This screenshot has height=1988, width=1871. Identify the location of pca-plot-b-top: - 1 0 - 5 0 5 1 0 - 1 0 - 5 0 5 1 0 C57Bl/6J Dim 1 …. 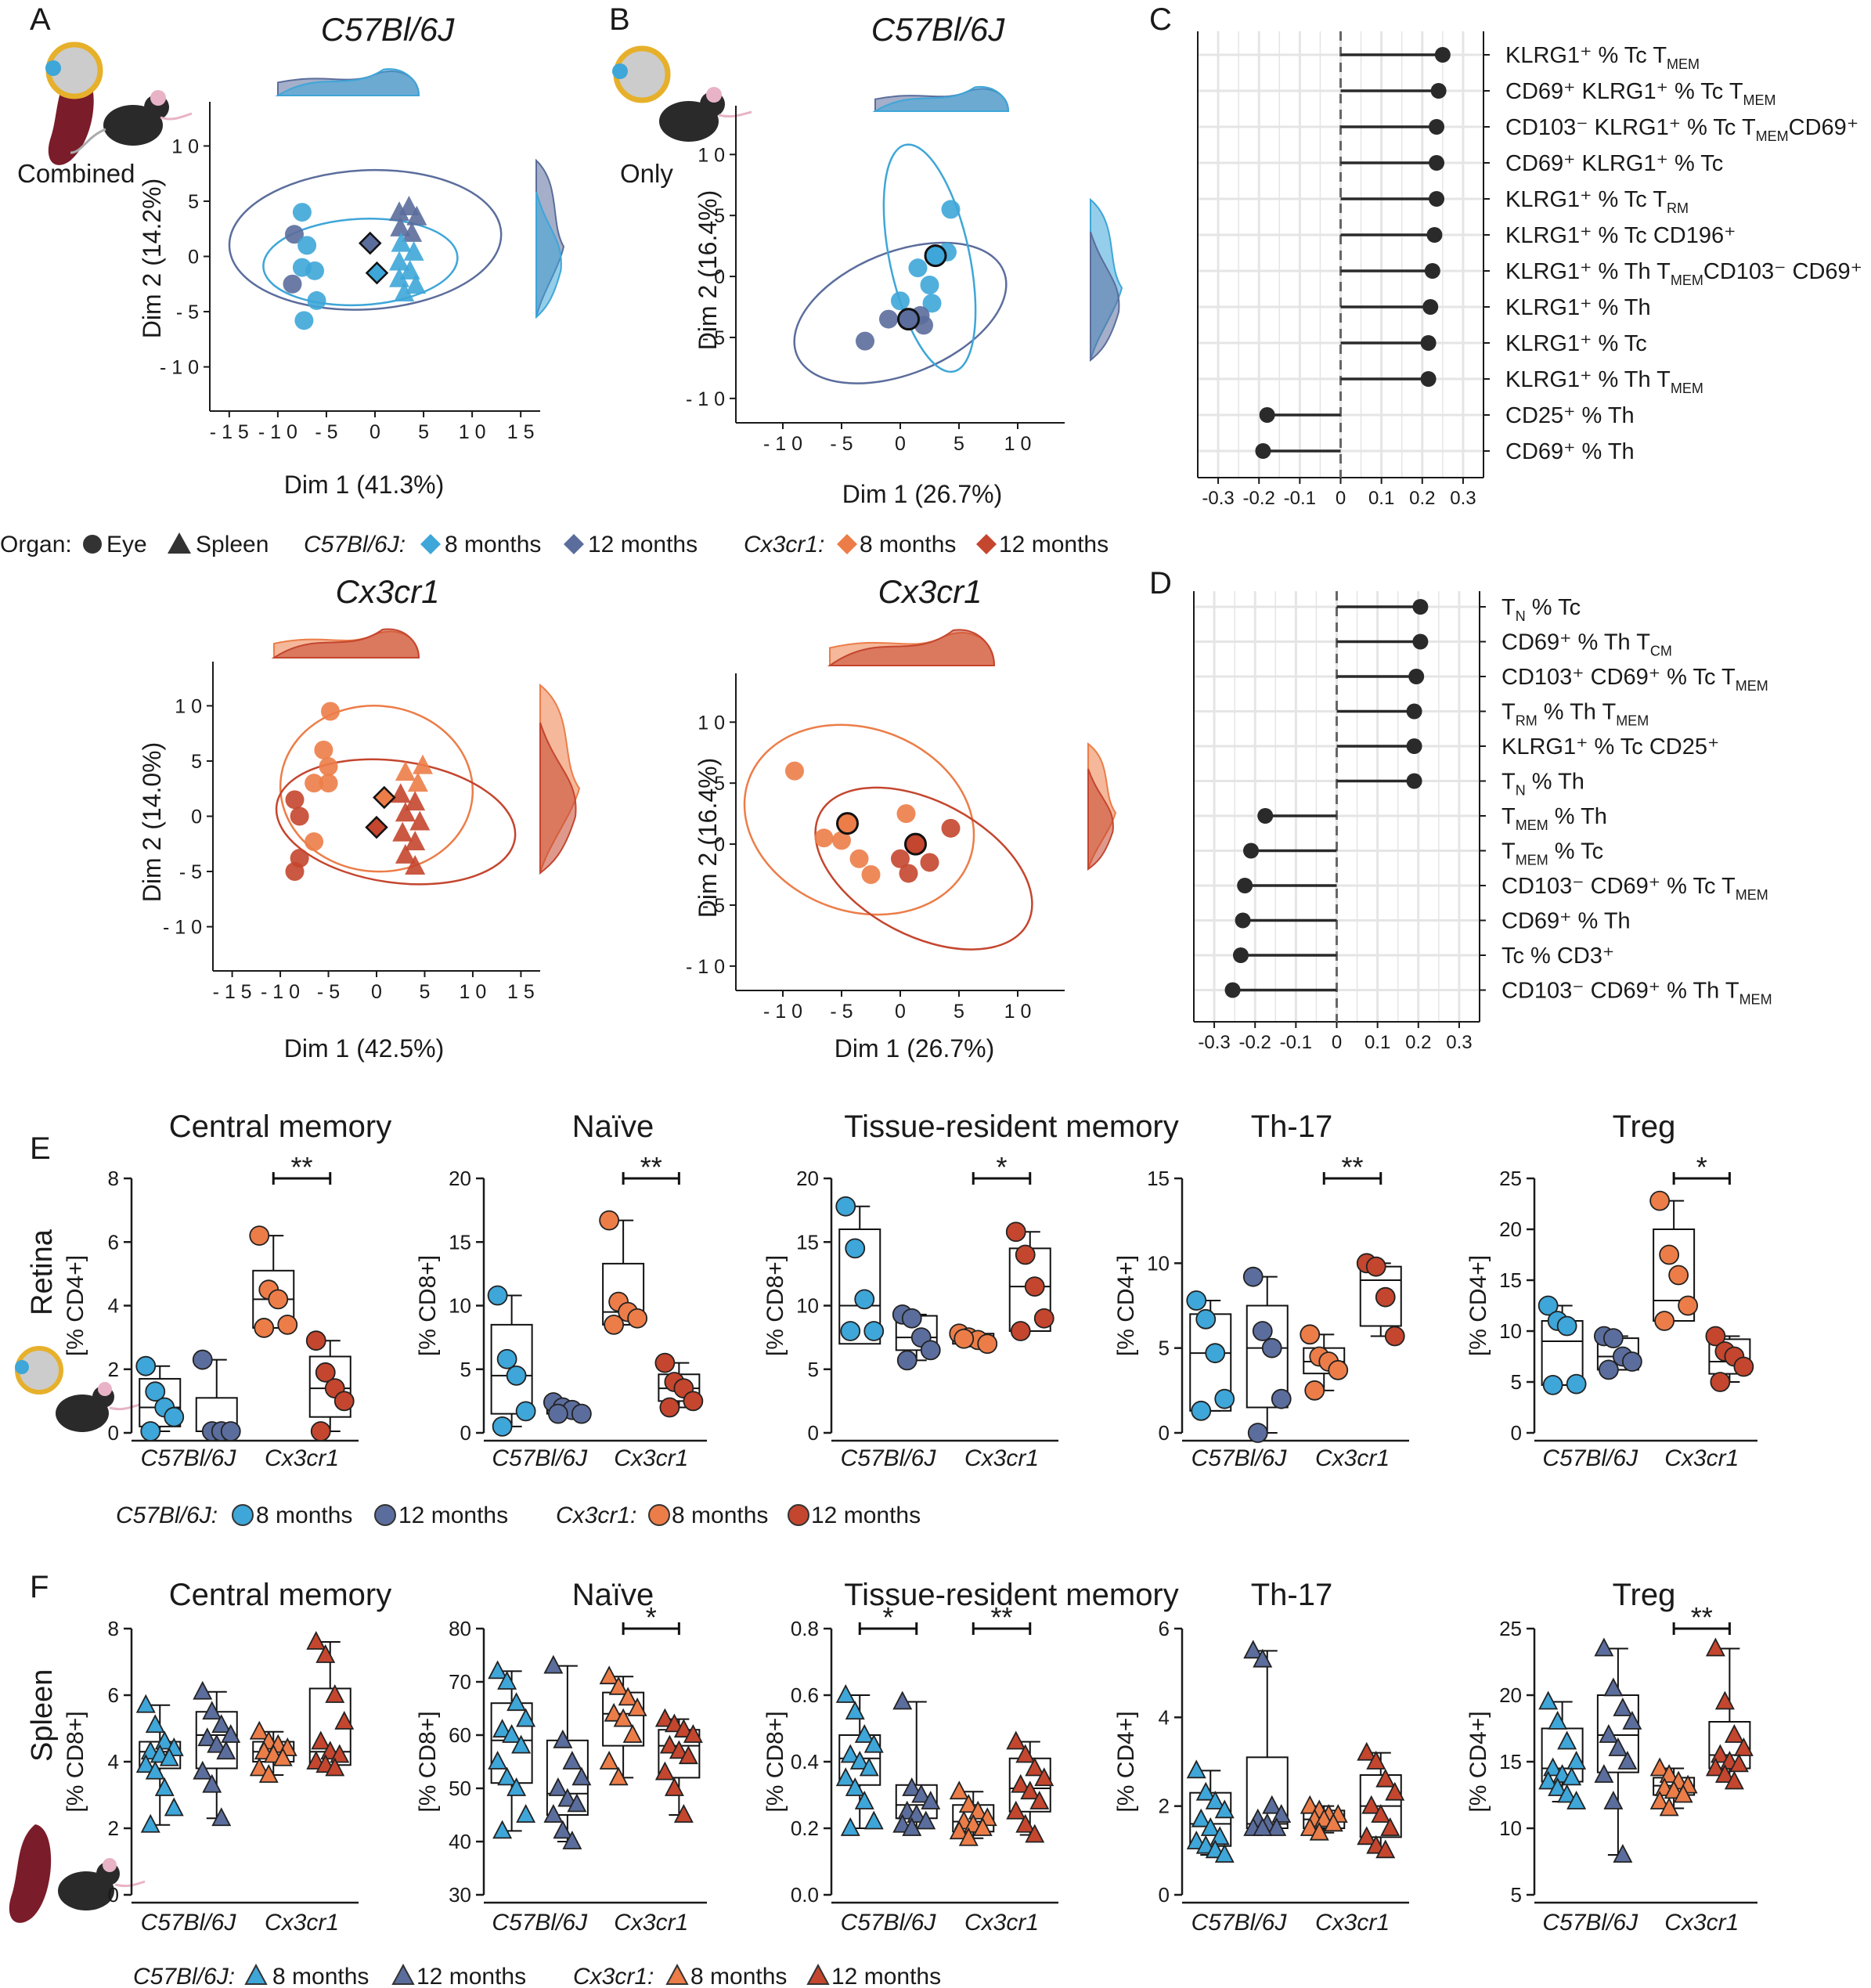
(904, 259).